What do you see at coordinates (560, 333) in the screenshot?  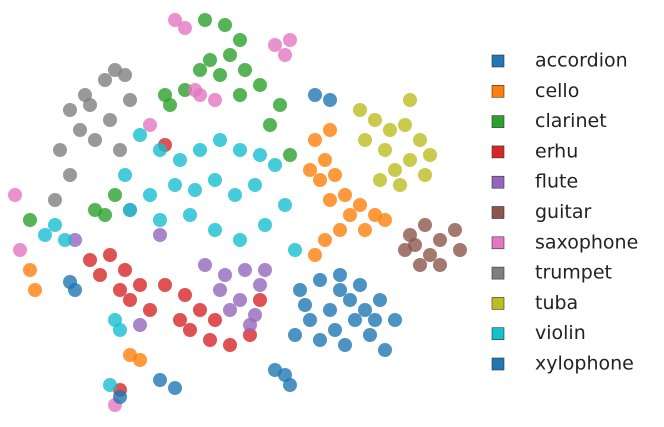 I see `legend-label: violin` at bounding box center [560, 333].